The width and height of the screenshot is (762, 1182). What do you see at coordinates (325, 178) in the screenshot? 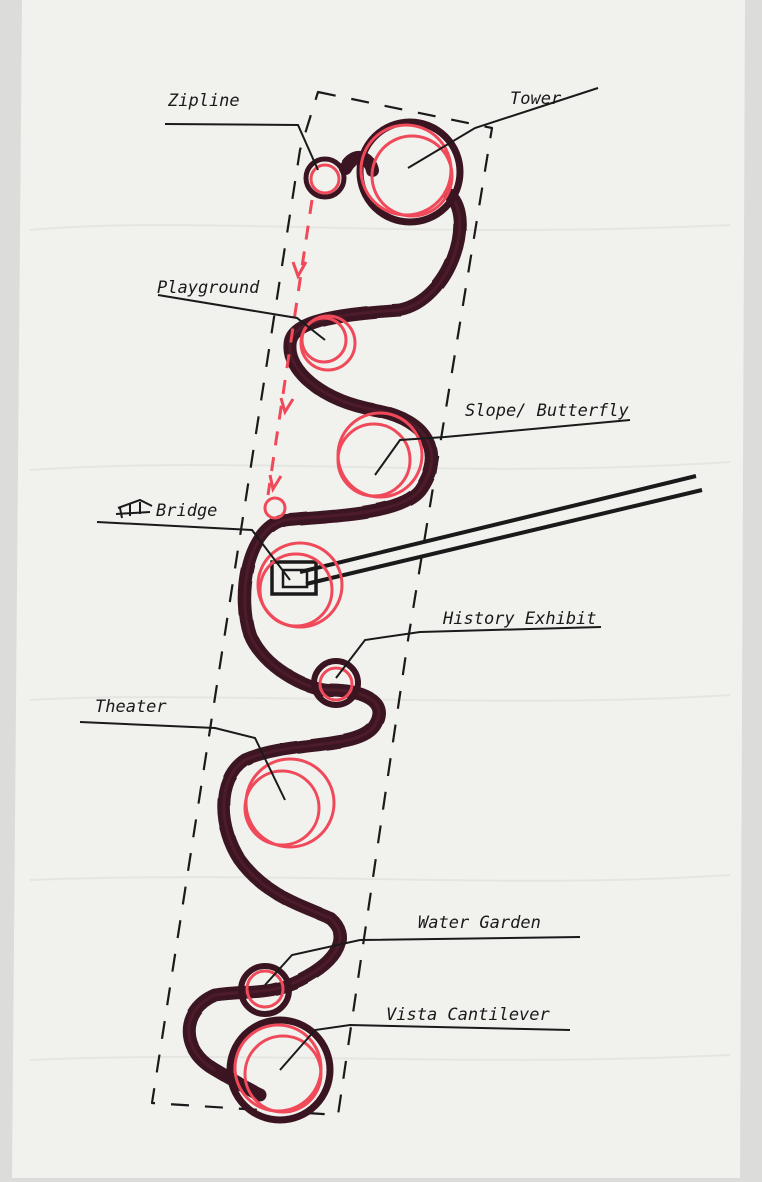
I see `zipline-node` at bounding box center [325, 178].